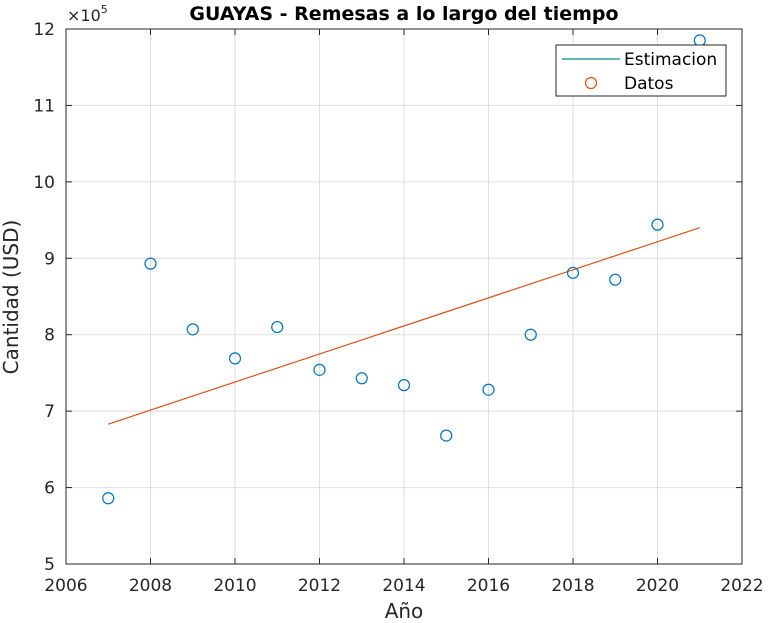 The image size is (771, 623). I want to click on y-tick-label: 6, so click(49, 489).